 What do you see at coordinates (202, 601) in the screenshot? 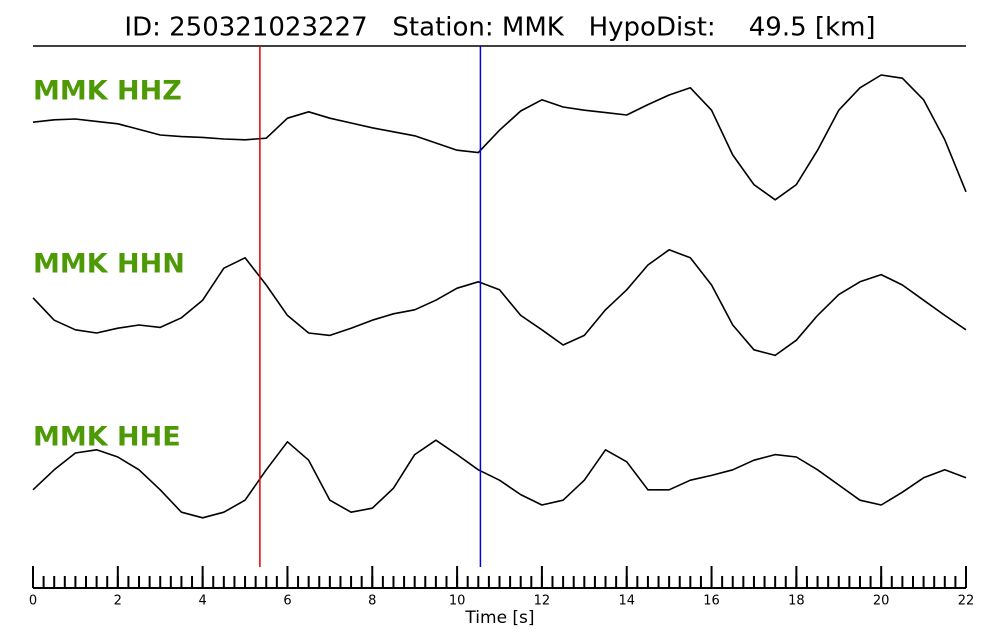
I see `x-tick-label: 4` at bounding box center [202, 601].